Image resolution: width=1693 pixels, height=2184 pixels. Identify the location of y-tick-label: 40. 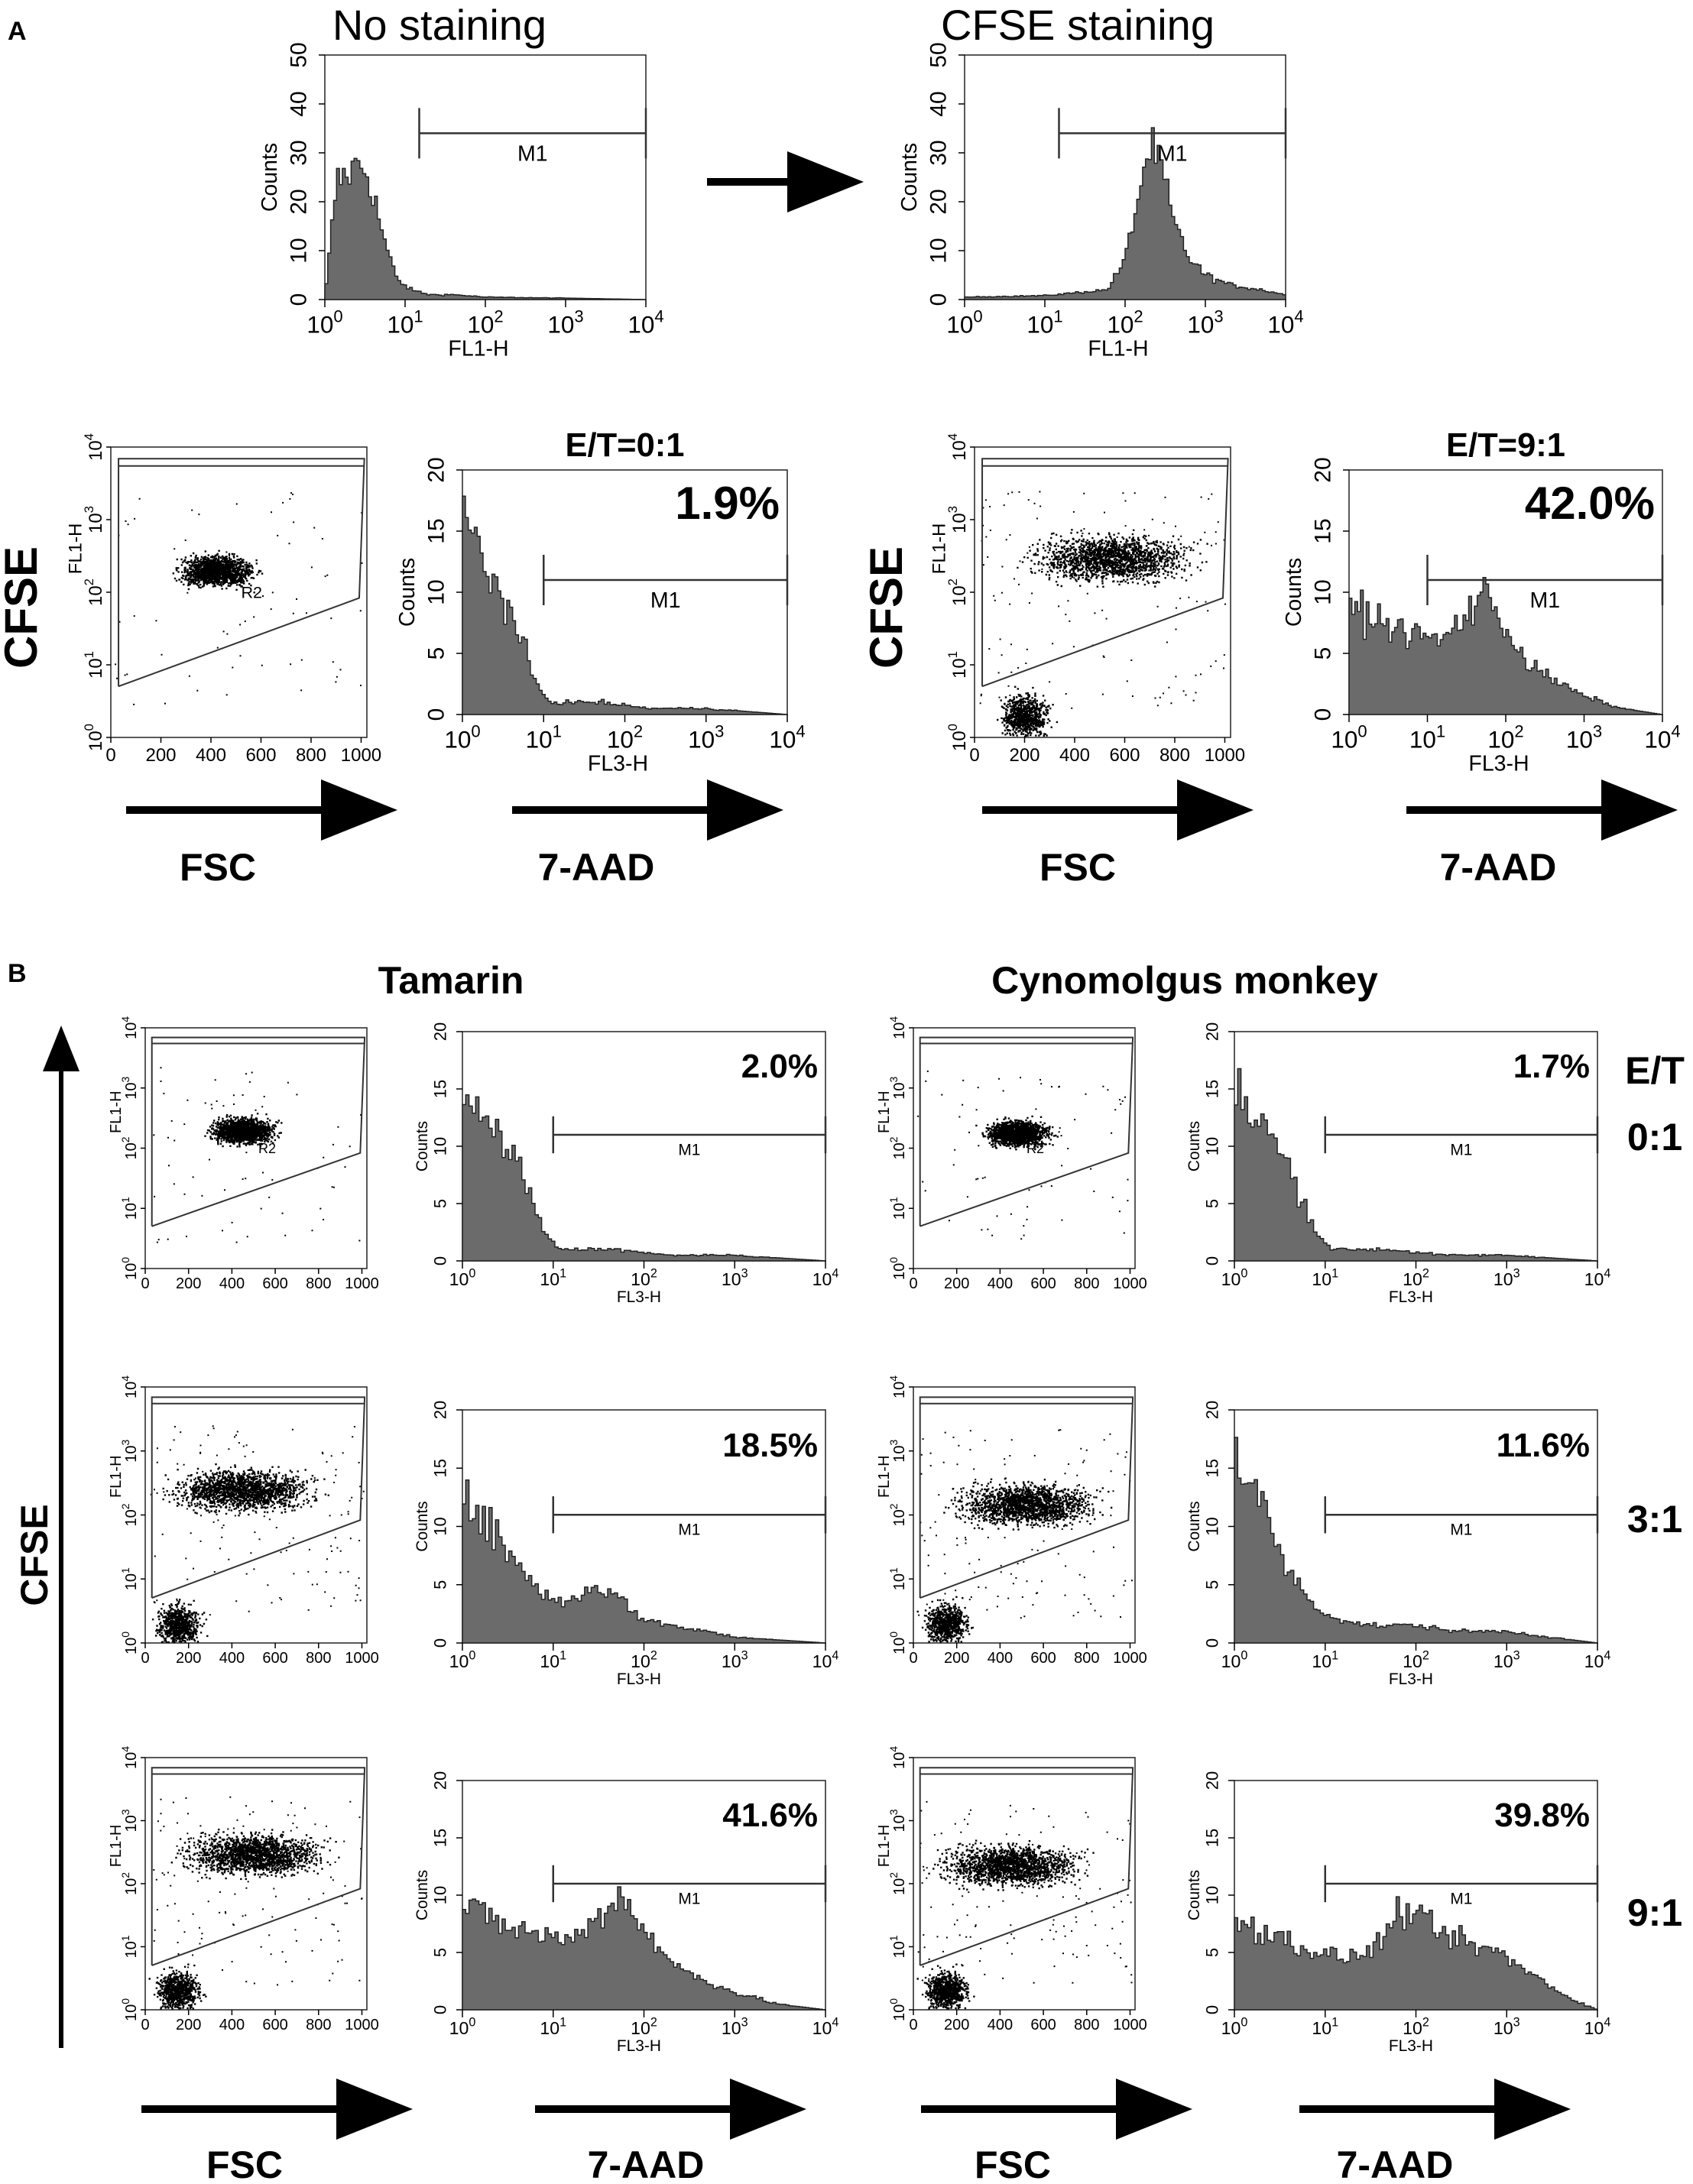
(299, 103).